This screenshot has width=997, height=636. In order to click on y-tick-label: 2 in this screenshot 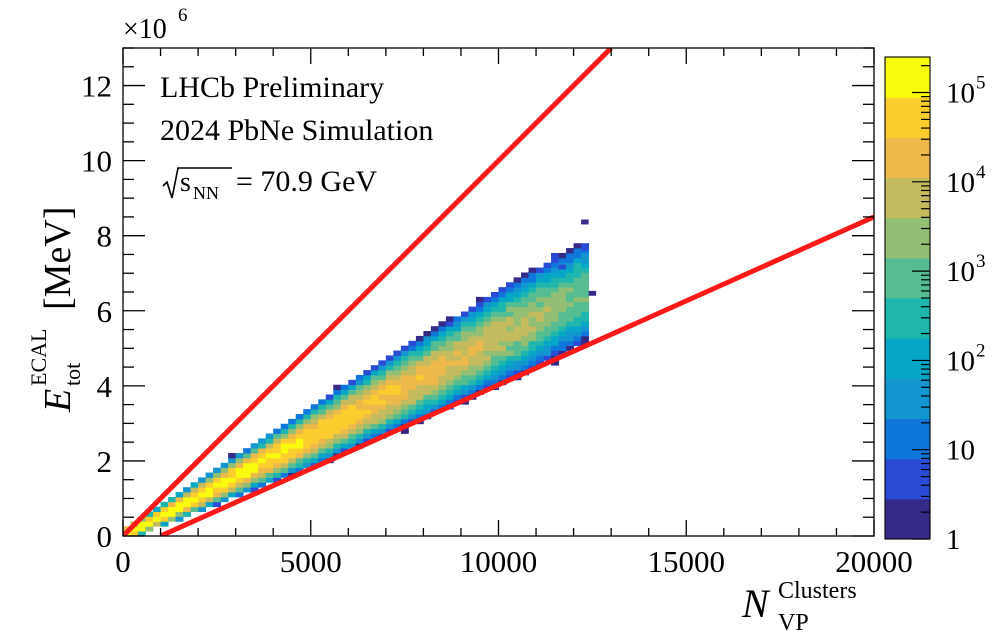, I will do `click(105, 461)`.